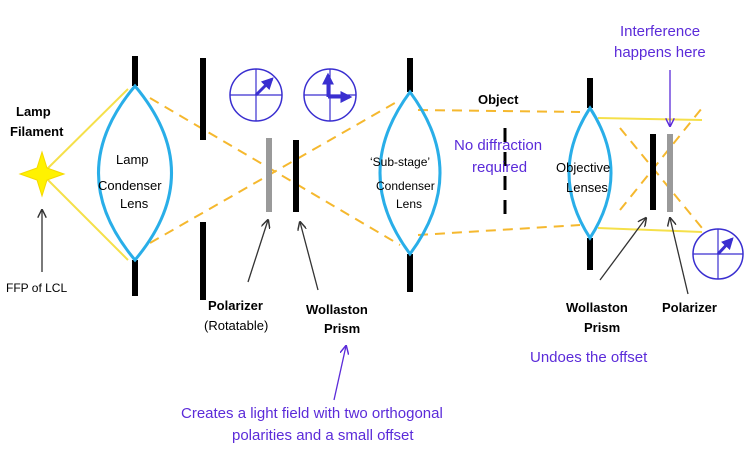  Describe the element at coordinates (257, 251) in the screenshot. I see `polarizer-1-pointer` at that location.